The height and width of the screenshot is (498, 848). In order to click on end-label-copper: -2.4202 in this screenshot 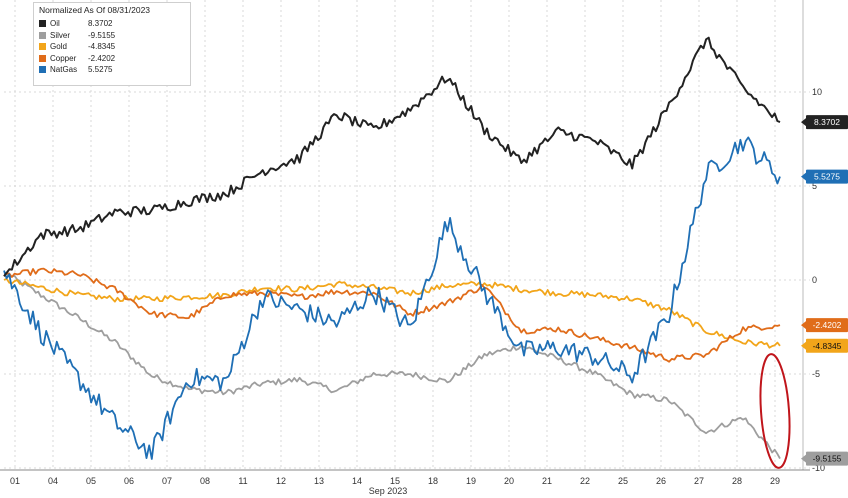, I will do `click(824, 325)`.